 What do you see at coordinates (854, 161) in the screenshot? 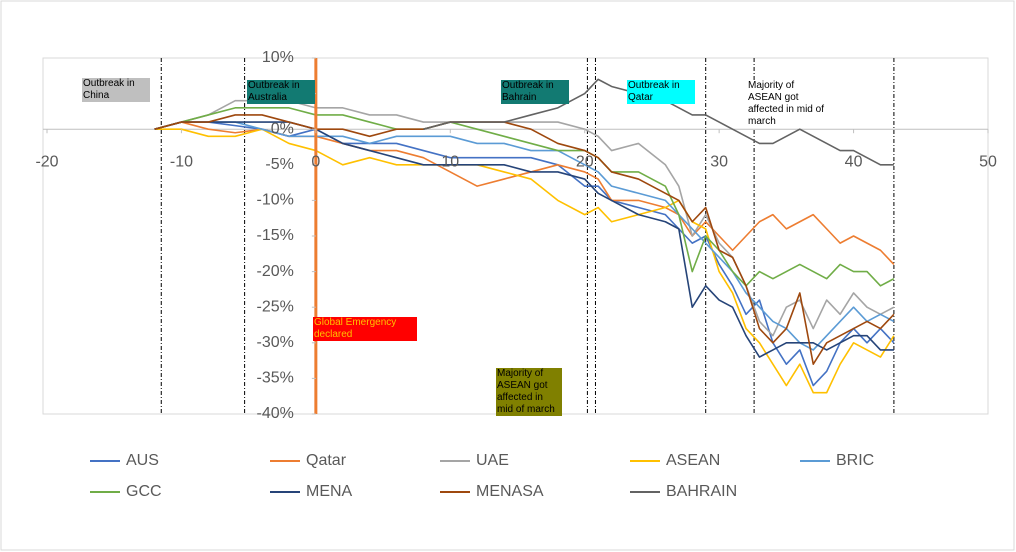
I see `x-tick-label: 40` at bounding box center [854, 161].